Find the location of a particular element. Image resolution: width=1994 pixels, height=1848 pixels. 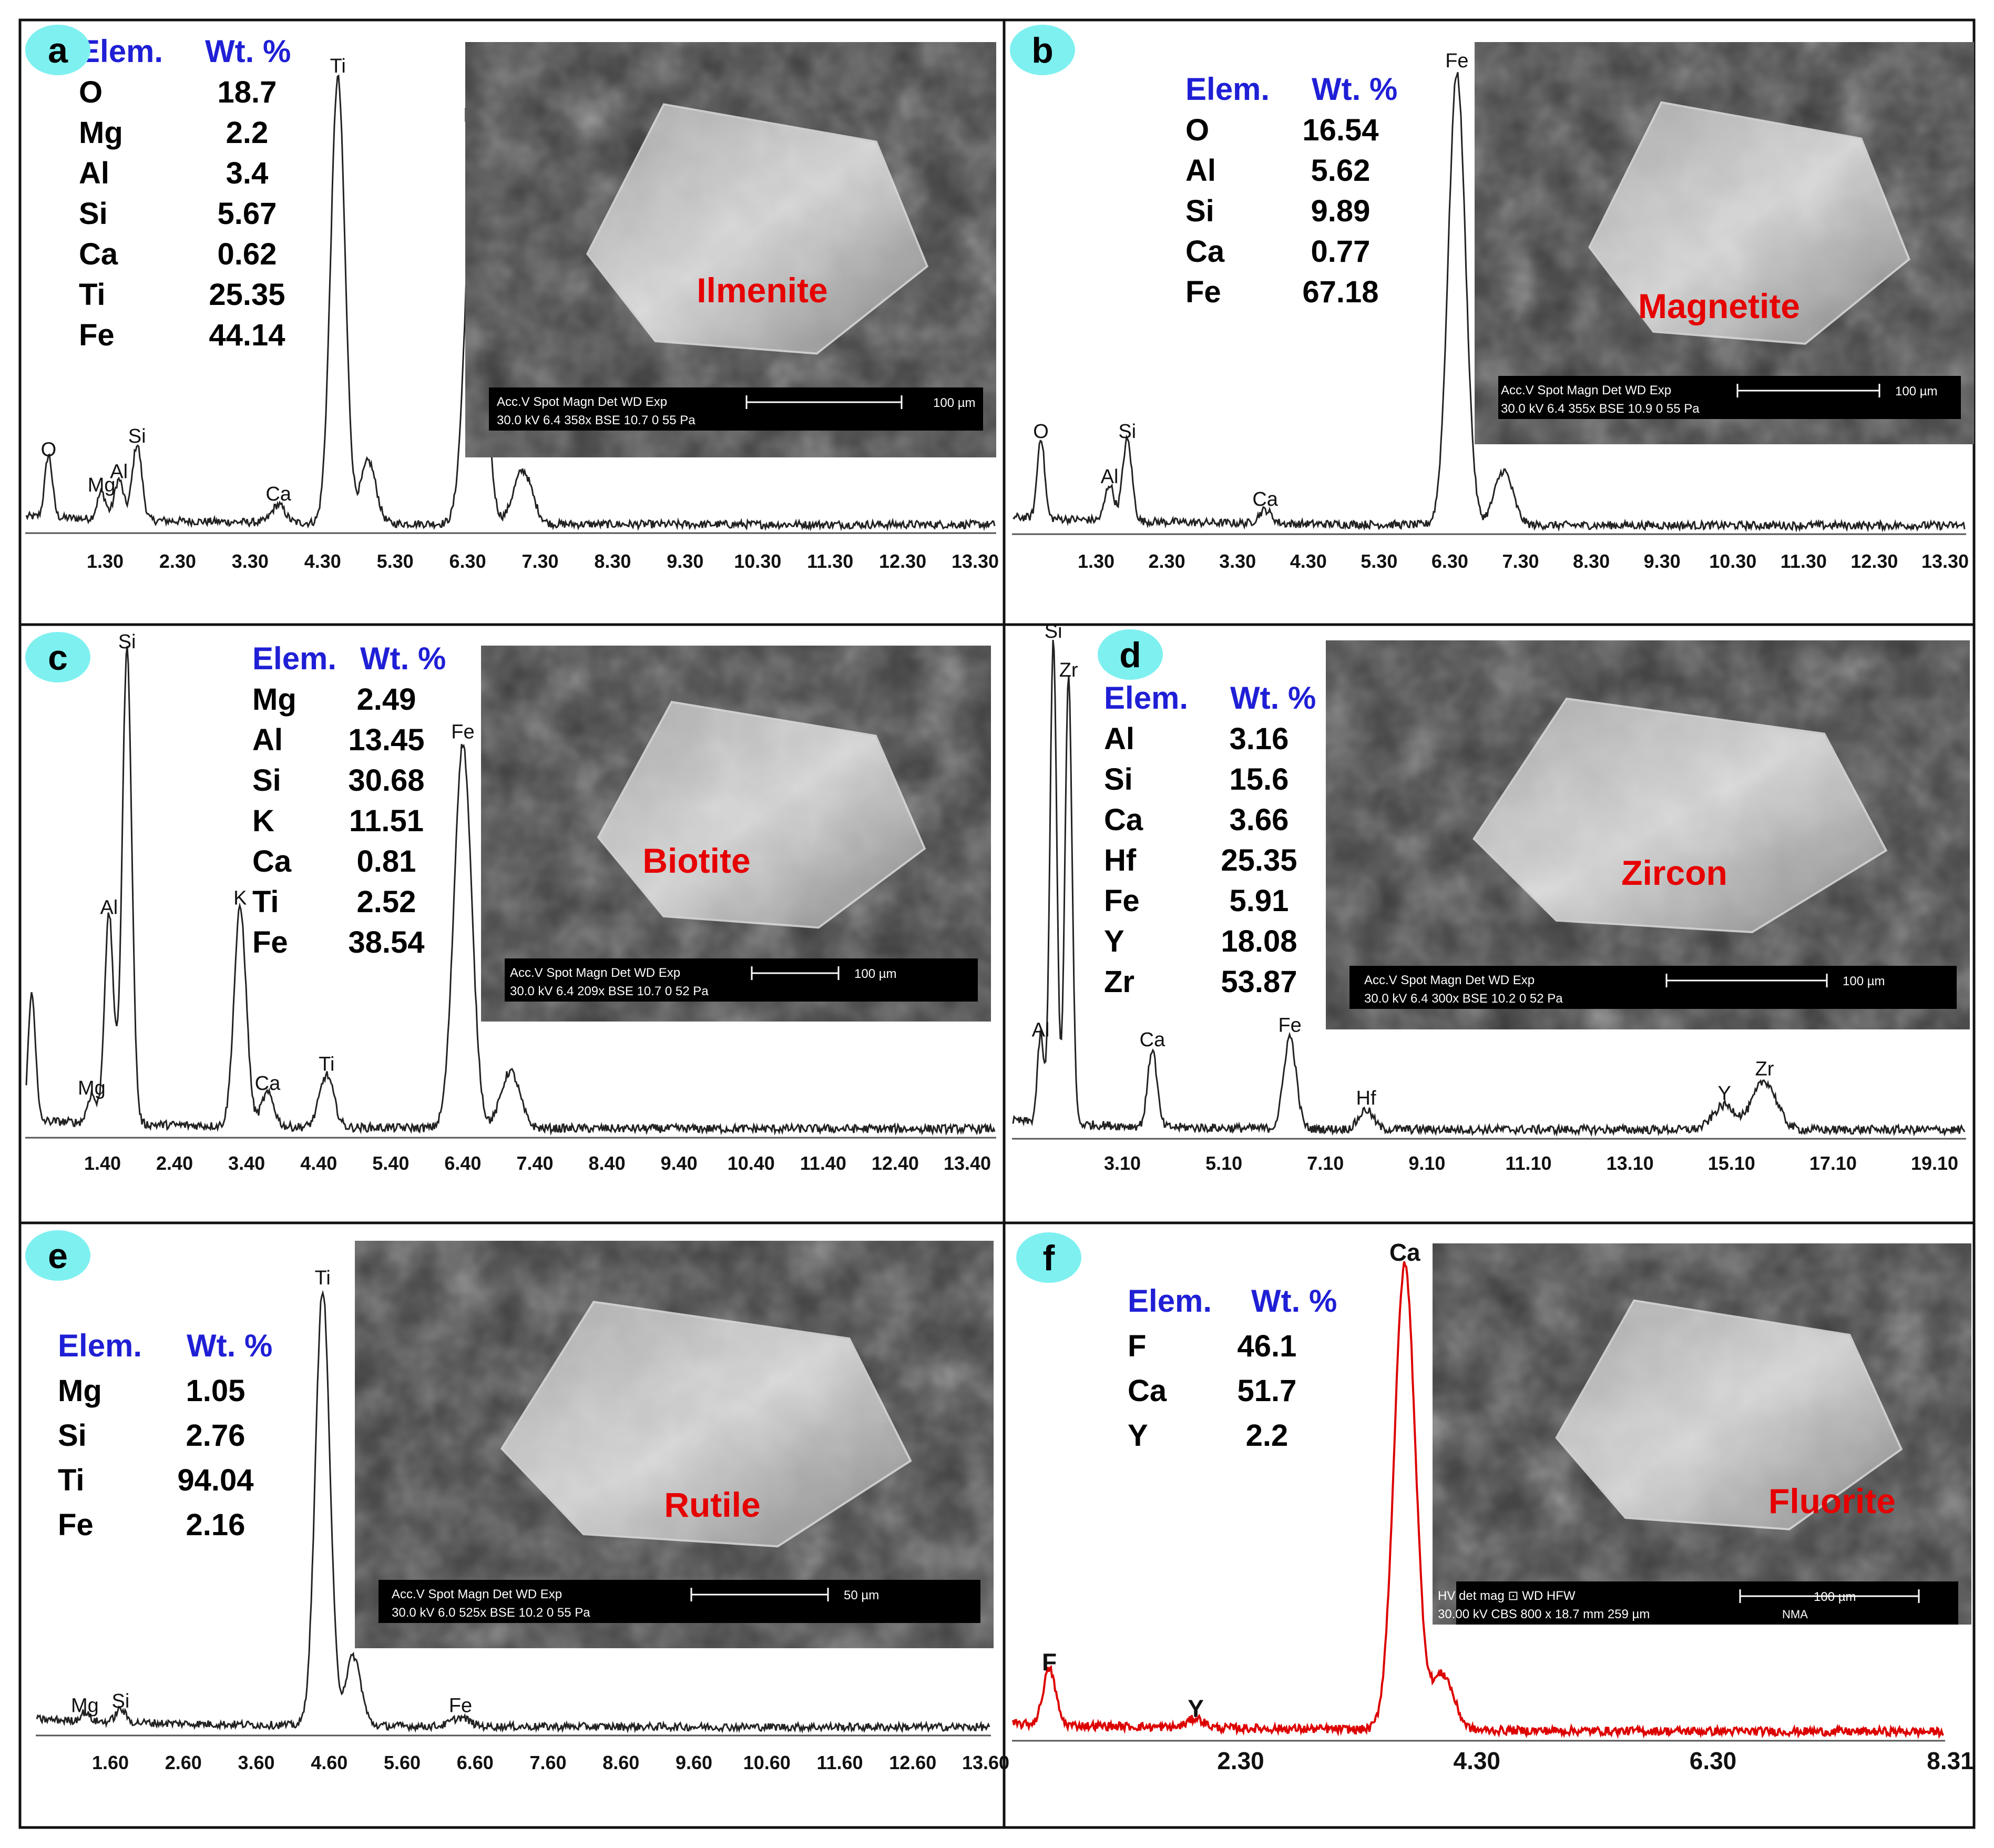

element-symbol: Hf is located at coordinates (1120, 860).